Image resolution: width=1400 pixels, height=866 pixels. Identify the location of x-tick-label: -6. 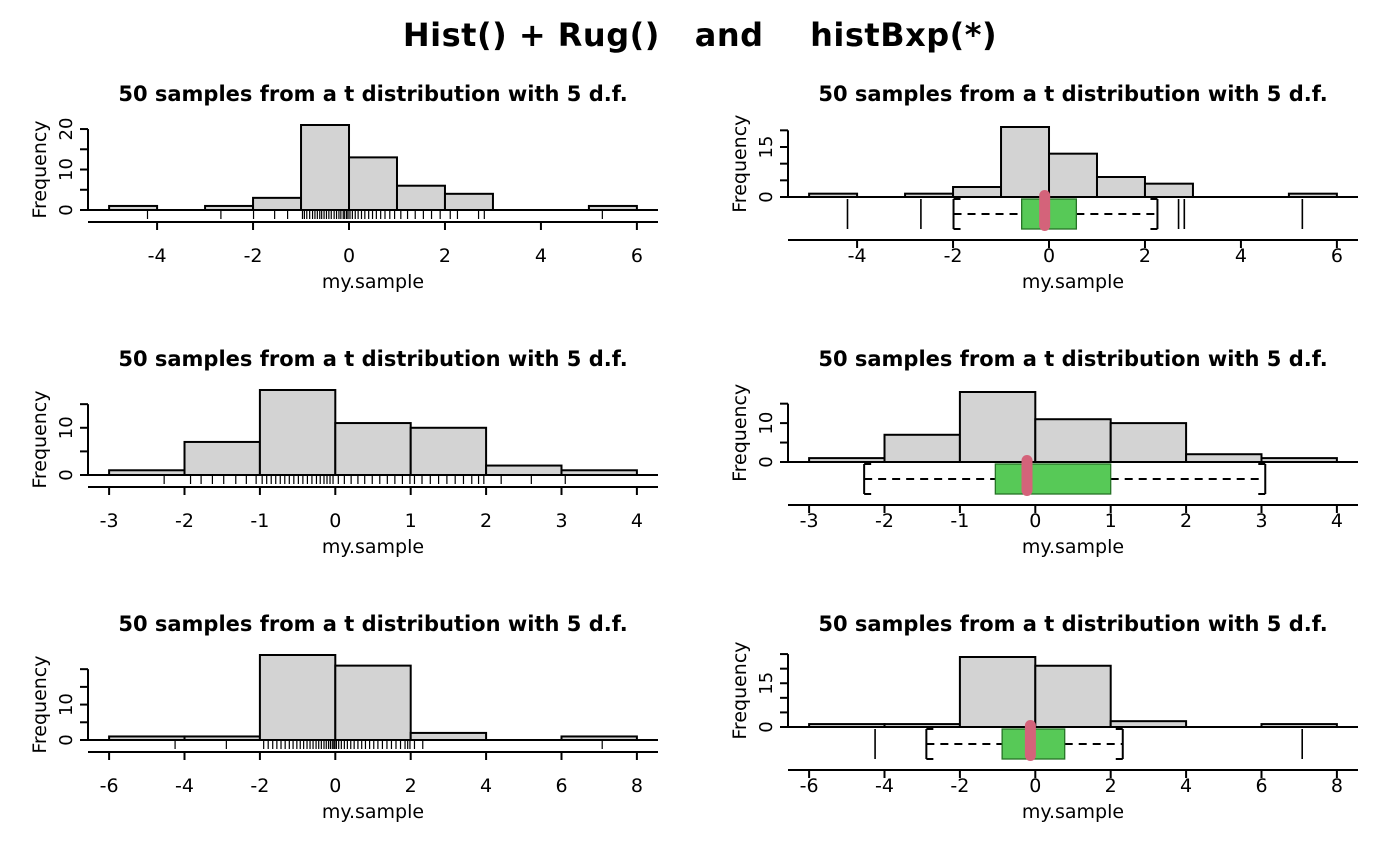
(109, 786).